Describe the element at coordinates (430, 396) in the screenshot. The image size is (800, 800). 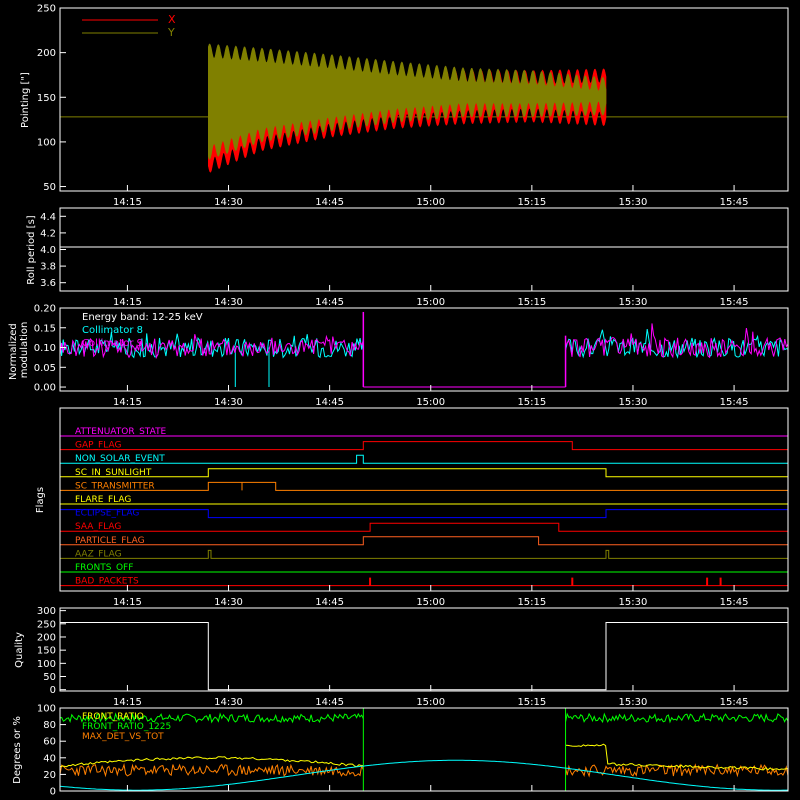
I see `modulation-xticks: 14:15 14:30 14:45 15:00 15:15 15:30 15:45` at that location.